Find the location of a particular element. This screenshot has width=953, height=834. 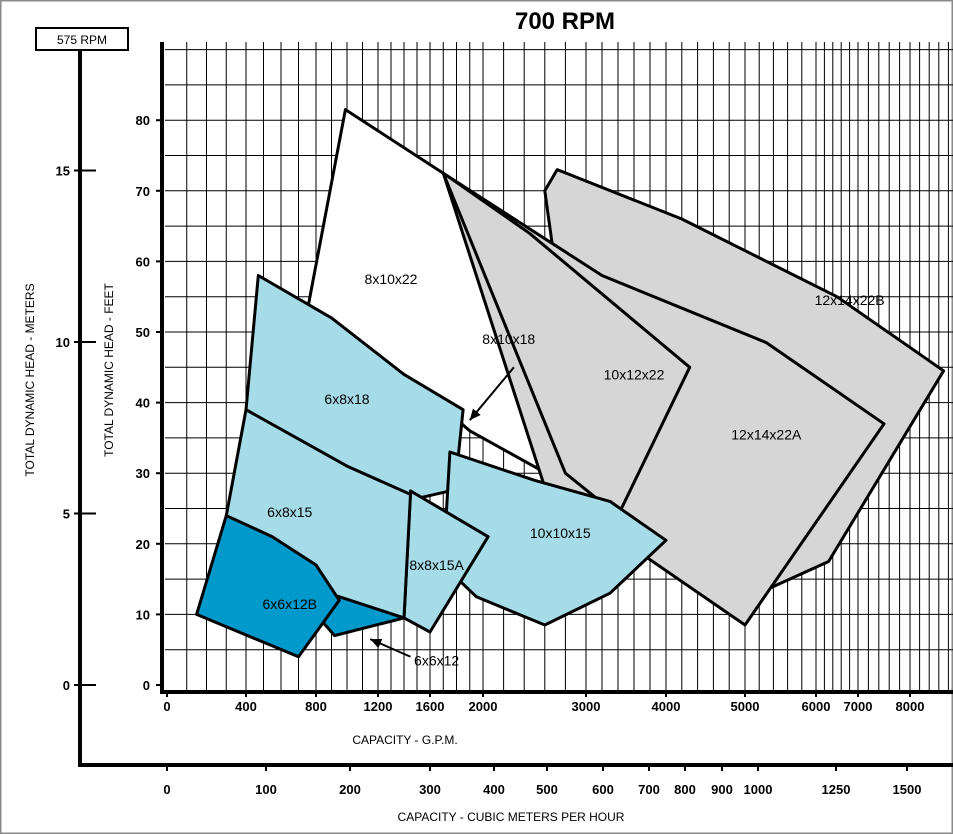

x-tick-label: 8000 is located at coordinates (910, 706).